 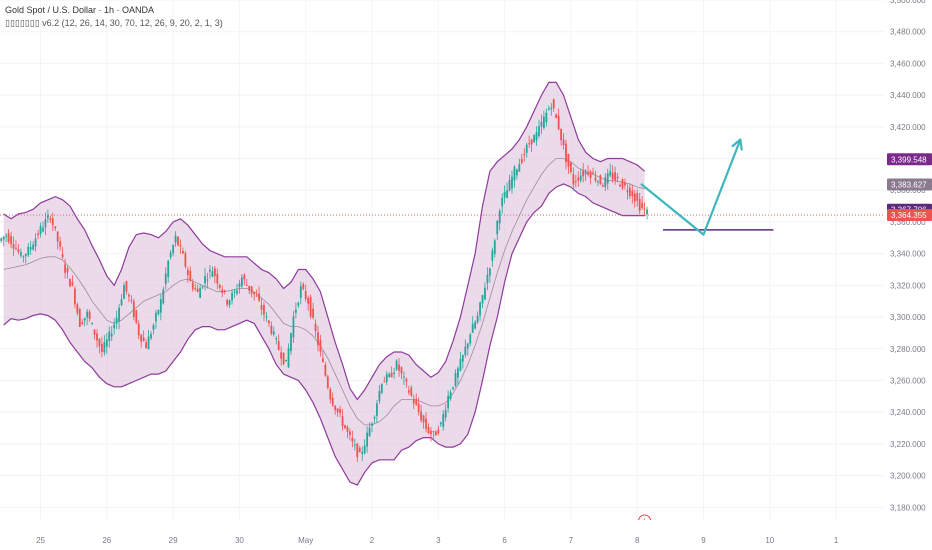 I want to click on price-tick-label: 3,260.000, so click(x=908, y=380).